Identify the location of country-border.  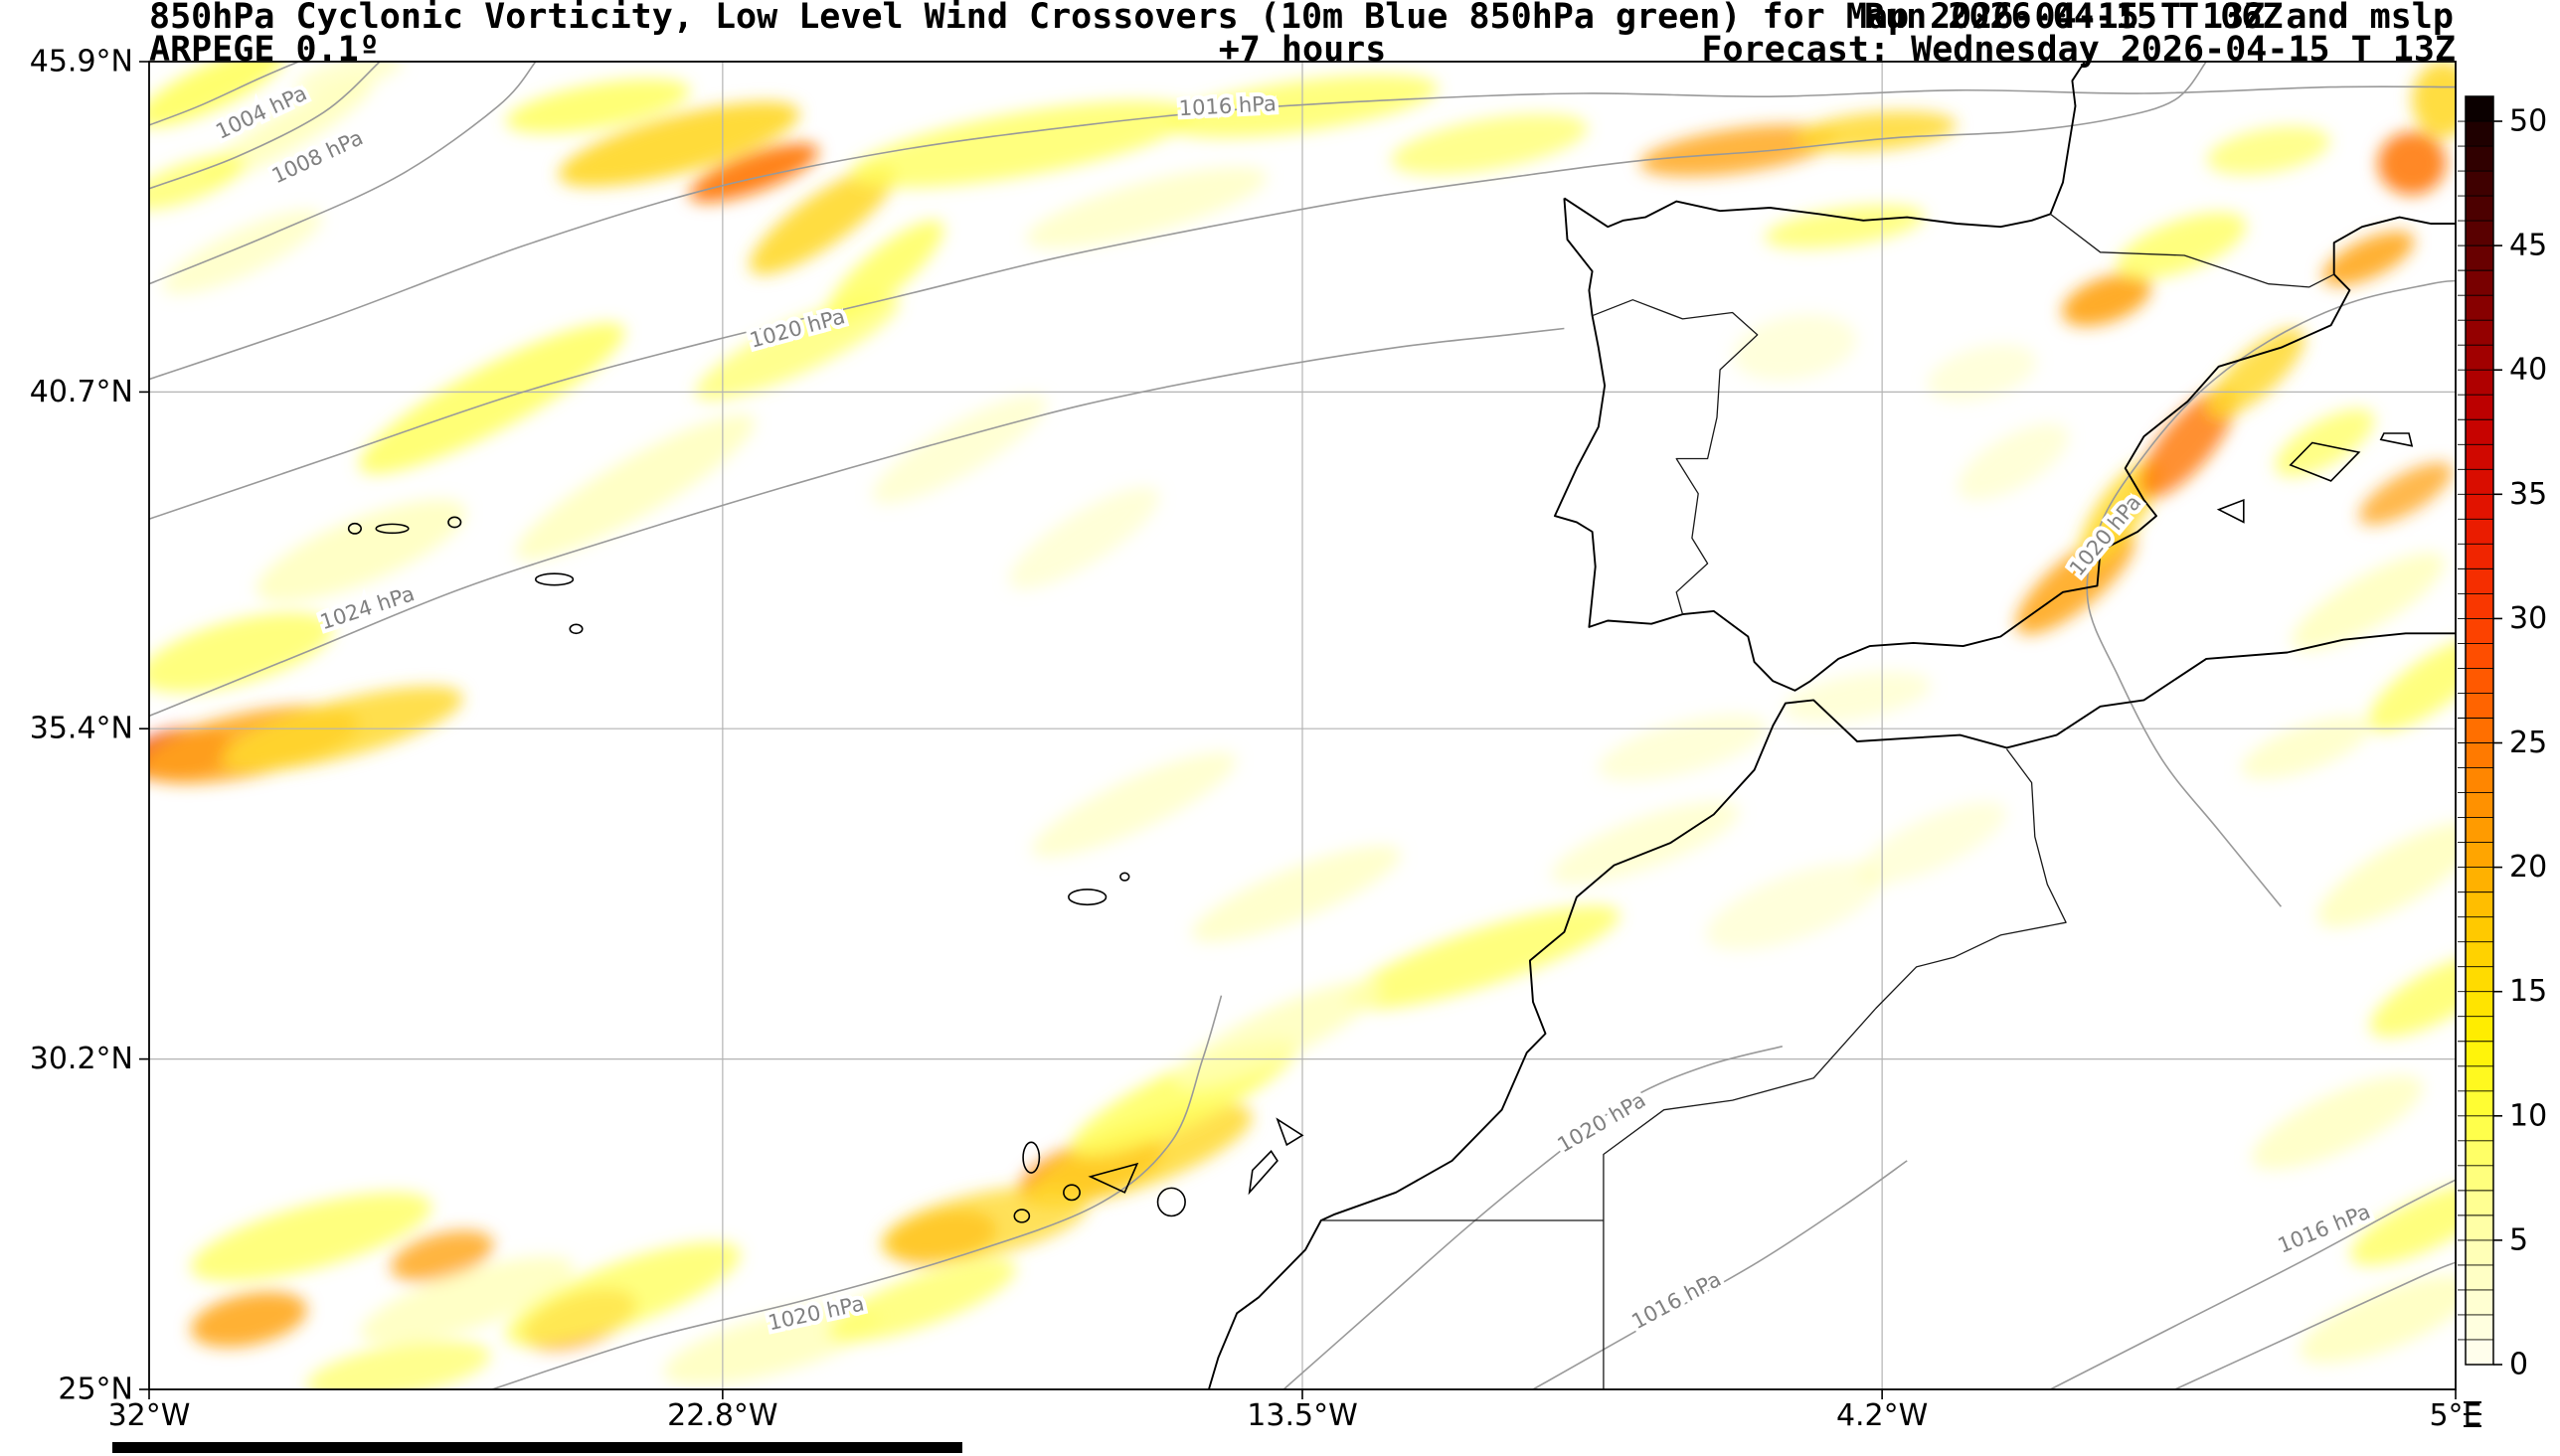
(1835, 984).